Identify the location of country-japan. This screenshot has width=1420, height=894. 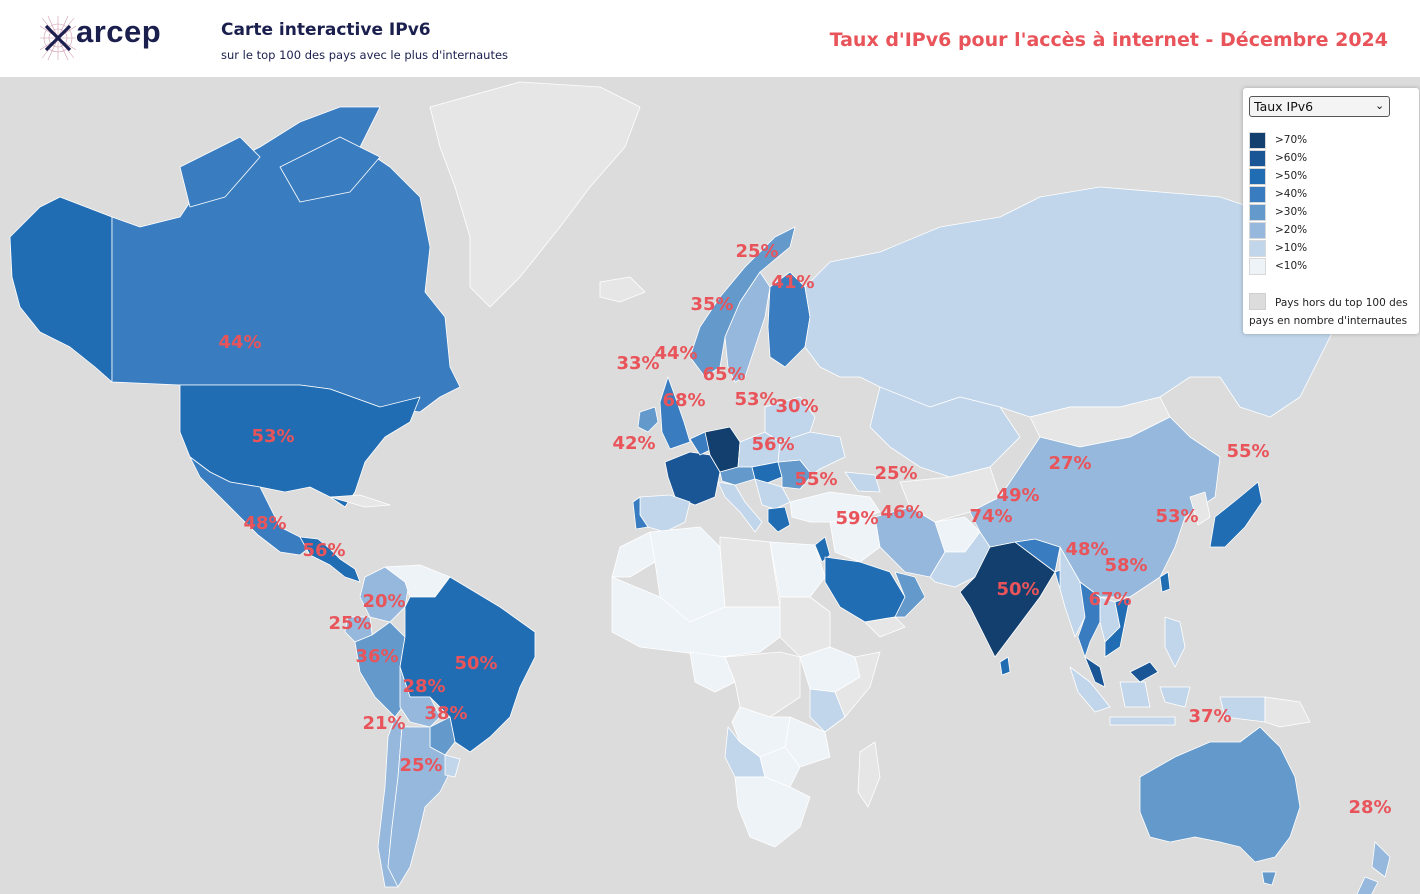
(1236, 514).